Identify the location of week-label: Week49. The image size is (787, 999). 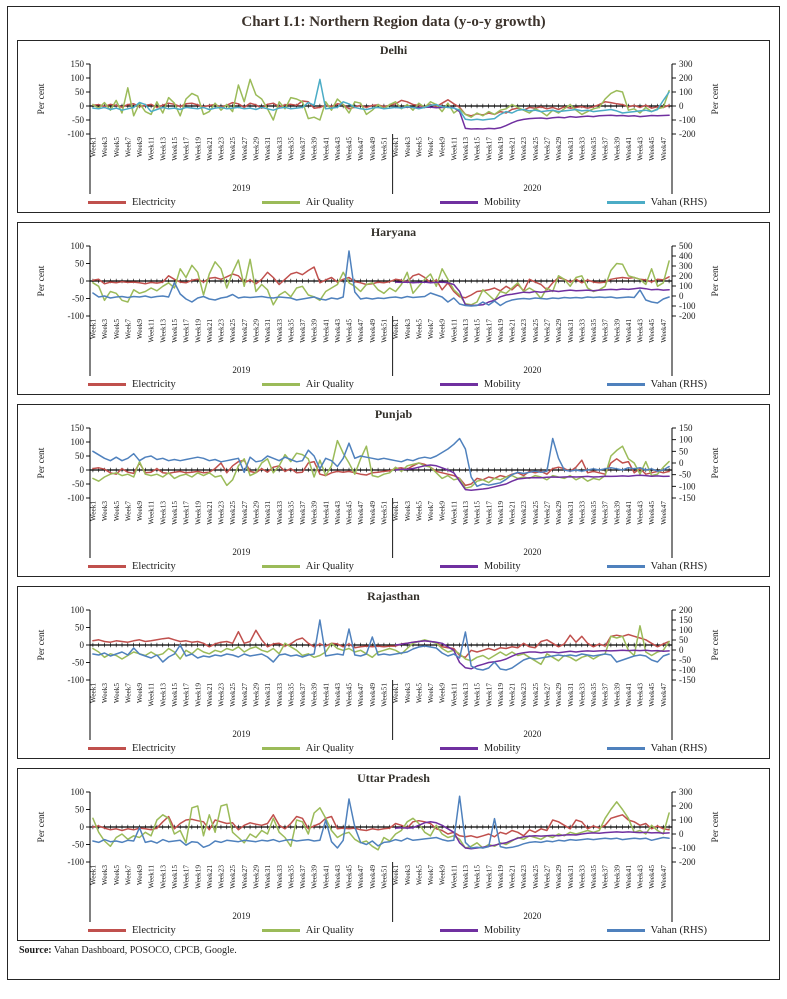
(372, 877).